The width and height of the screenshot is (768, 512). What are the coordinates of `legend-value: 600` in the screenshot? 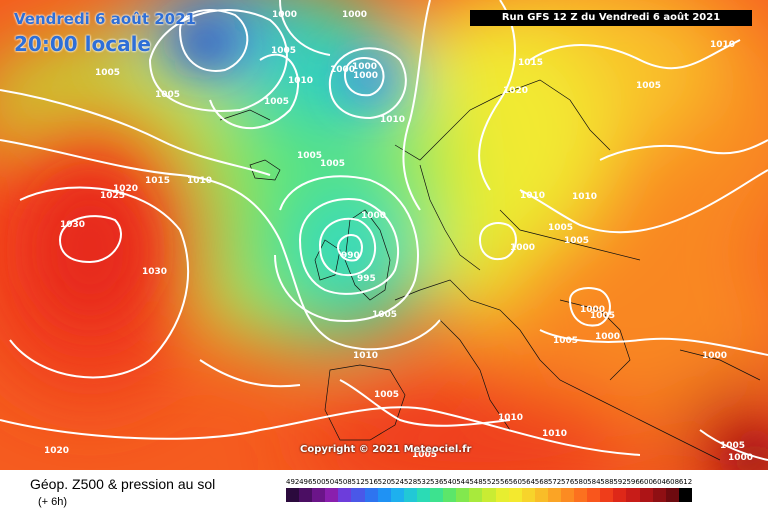 It's located at (646, 482).